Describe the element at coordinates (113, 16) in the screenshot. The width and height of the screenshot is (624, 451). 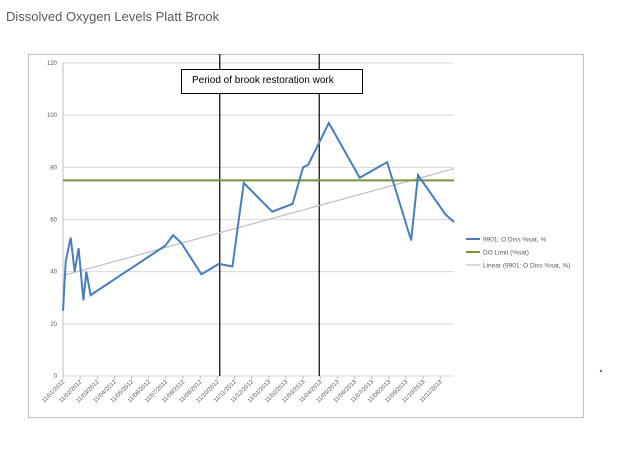
I see `page-title: Dissolved Oxygen Levels Platt Brook` at that location.